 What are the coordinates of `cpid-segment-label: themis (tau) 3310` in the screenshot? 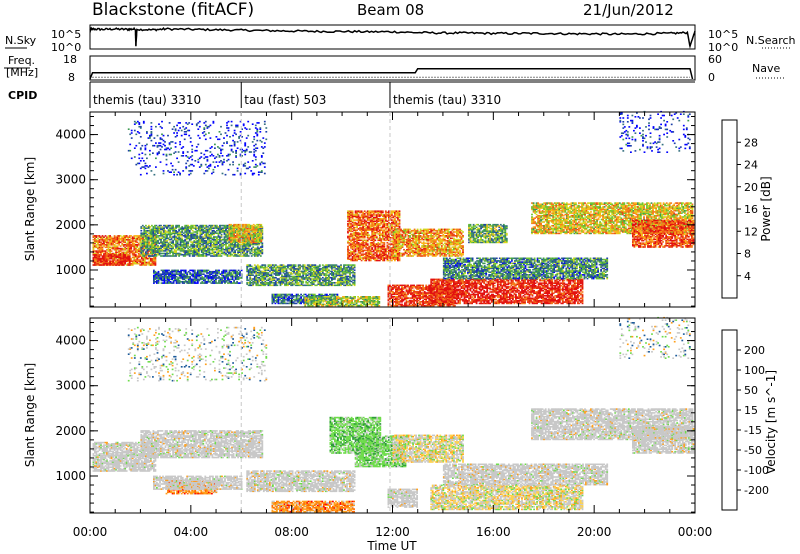 It's located at (147, 100).